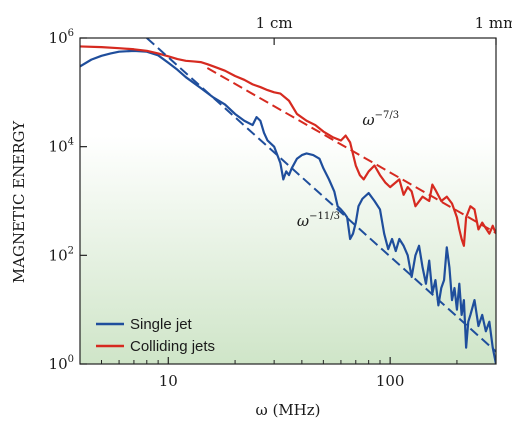 Image resolution: width=512 pixels, height=430 pixels. What do you see at coordinates (274, 23) in the screenshot?
I see `top-tick-label: 1 cm` at bounding box center [274, 23].